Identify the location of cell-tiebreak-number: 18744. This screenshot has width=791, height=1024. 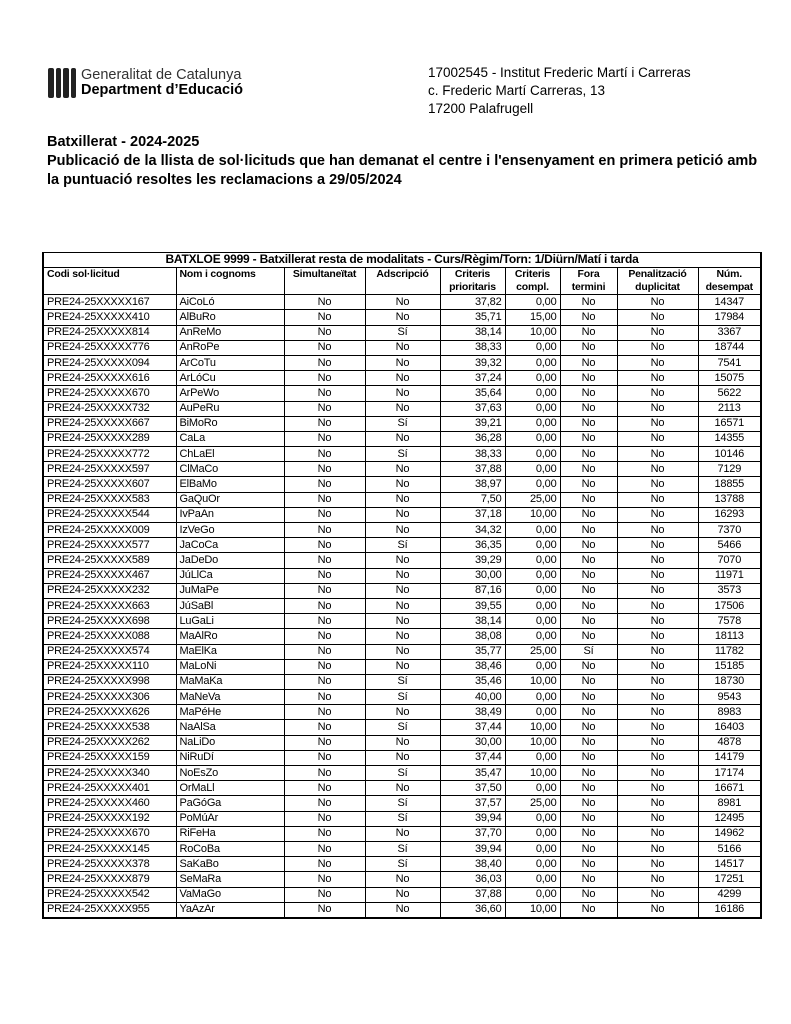
(730, 347).